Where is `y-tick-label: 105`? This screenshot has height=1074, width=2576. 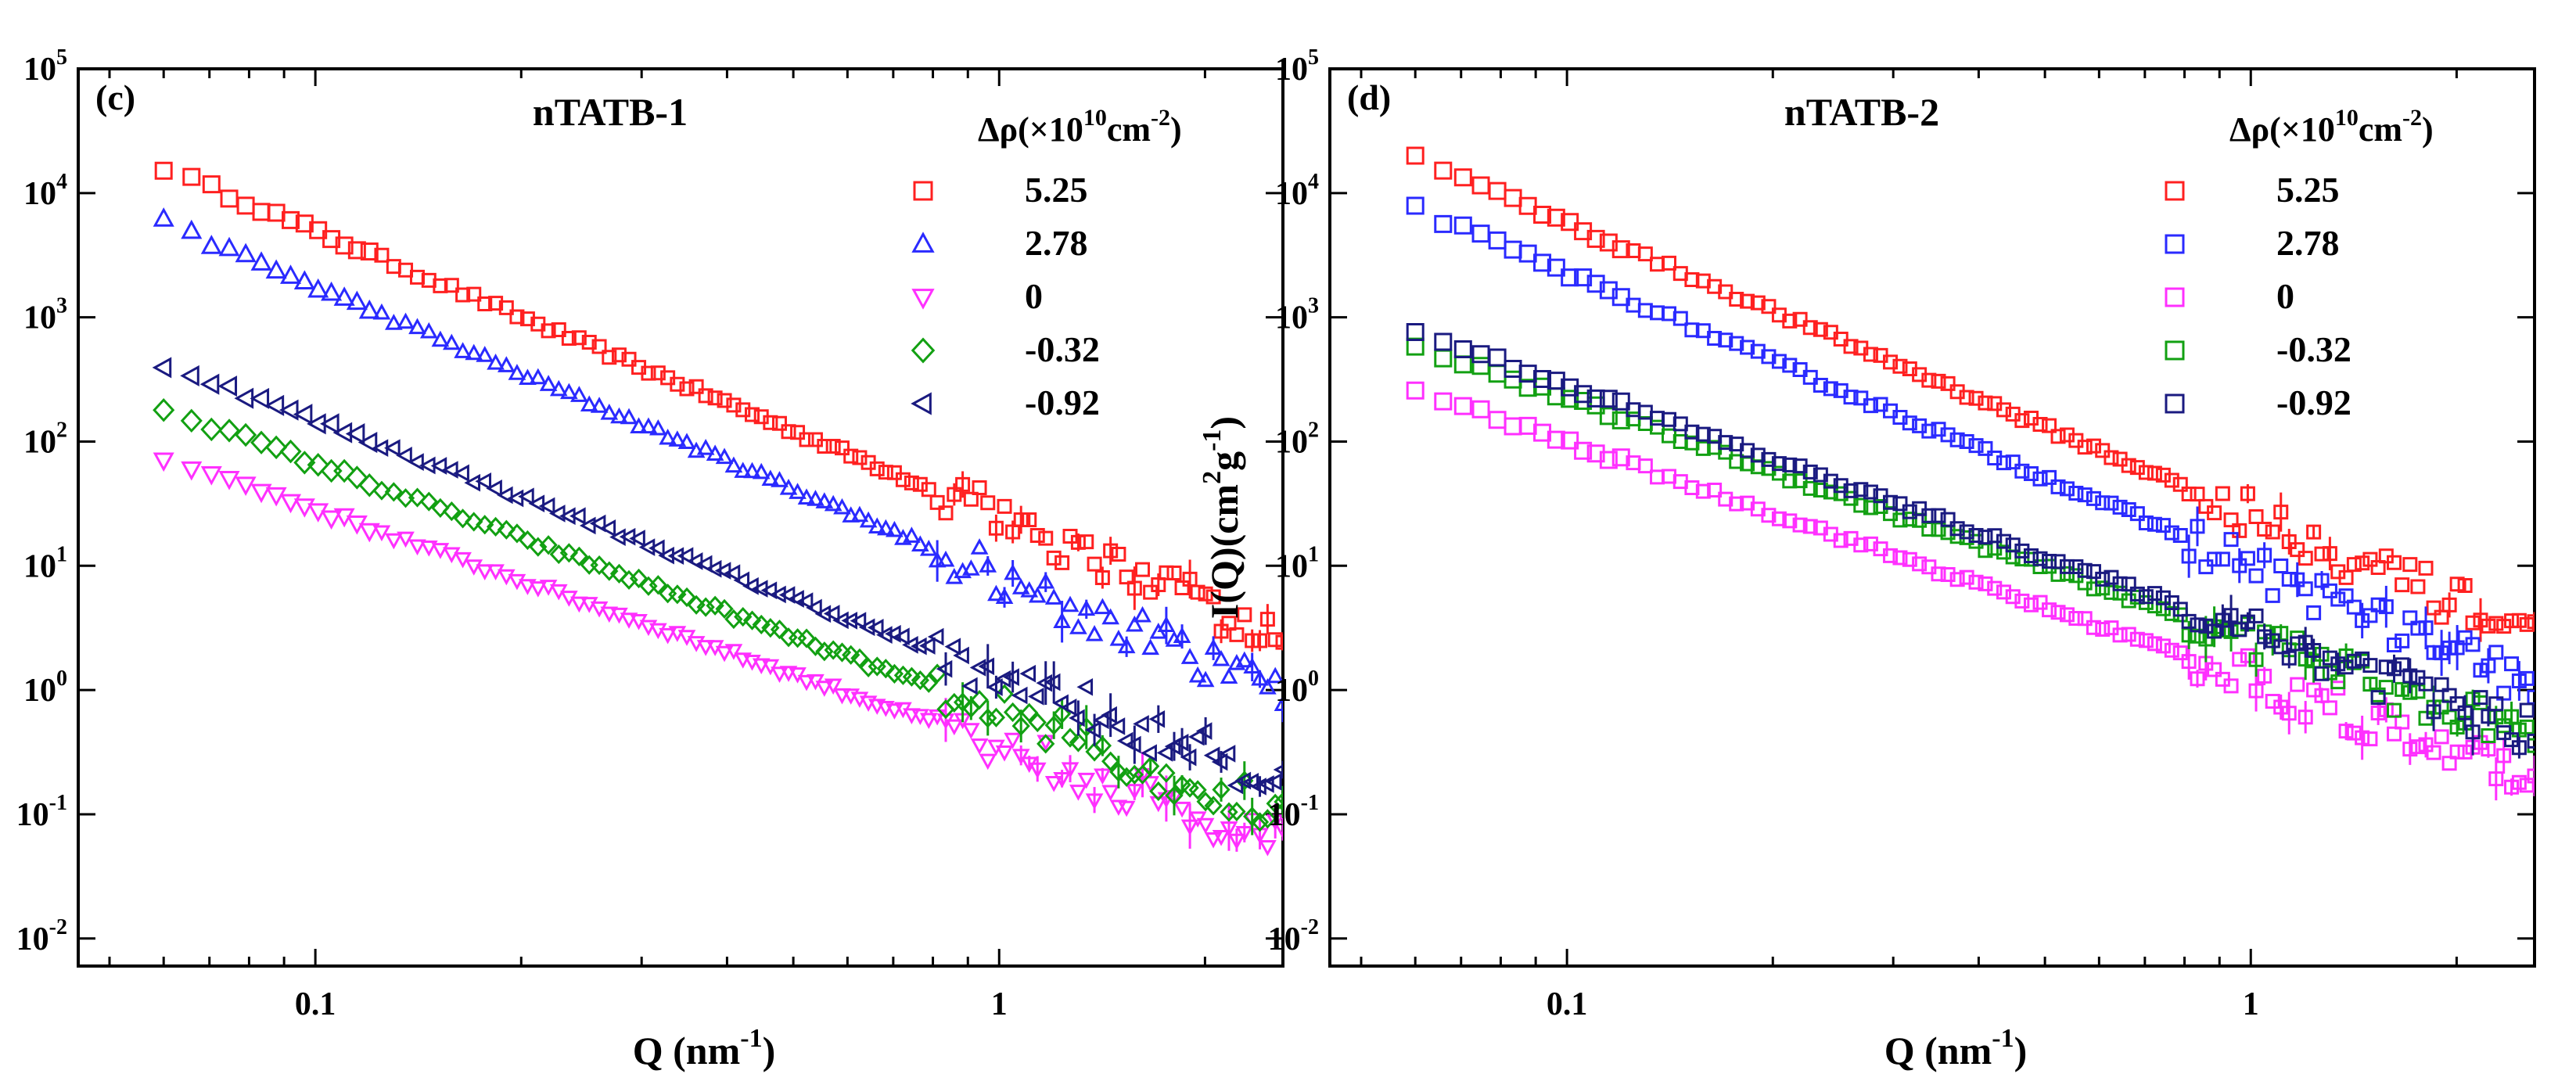 y-tick-label: 105 is located at coordinates (45, 66).